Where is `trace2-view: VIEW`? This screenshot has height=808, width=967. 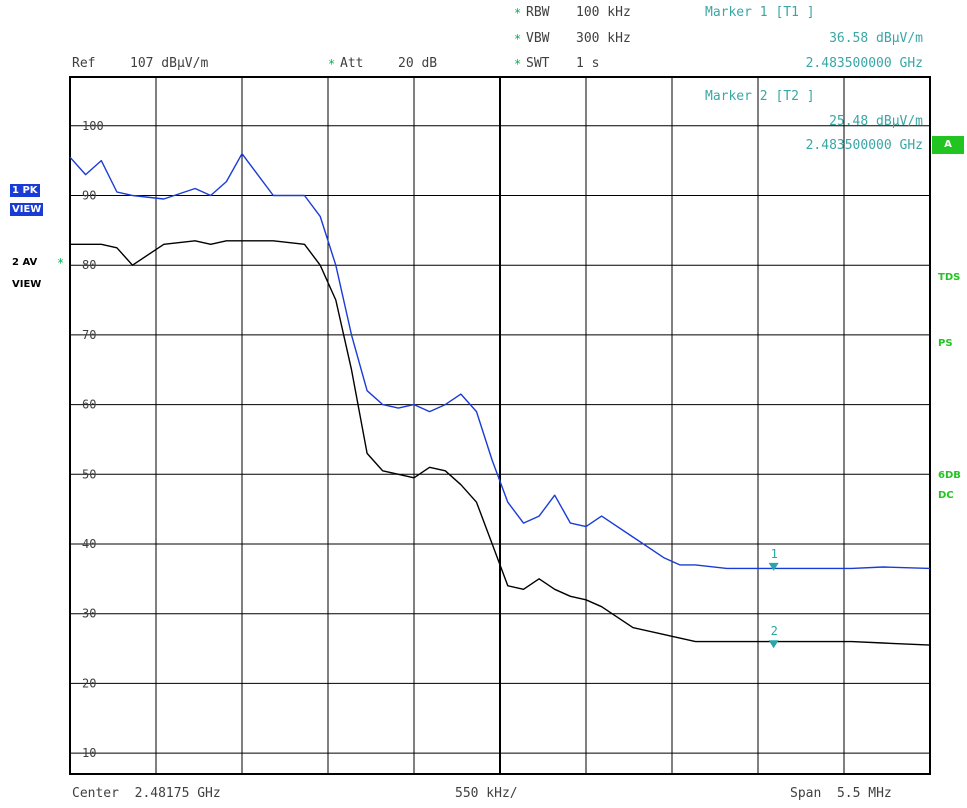 trace2-view: VIEW is located at coordinates (27, 284).